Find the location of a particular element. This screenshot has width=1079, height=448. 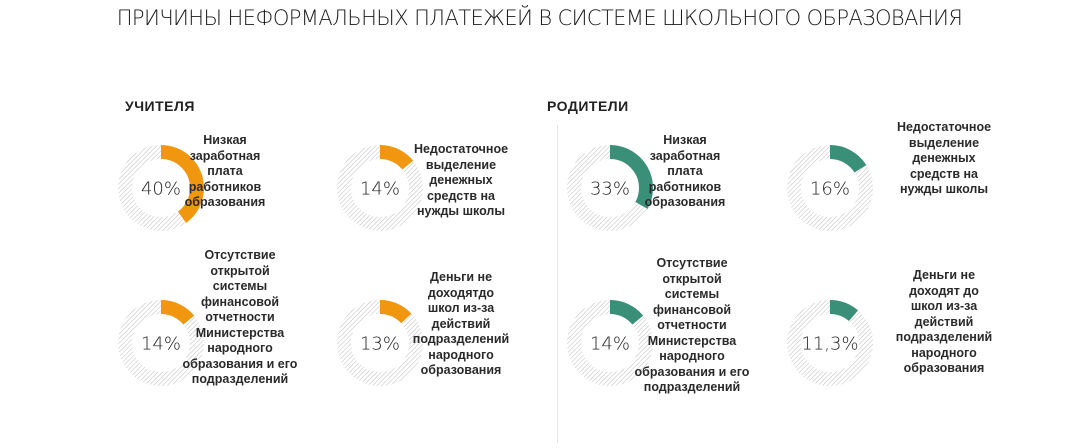

donut-chart: 11,3% is located at coordinates (830, 343).